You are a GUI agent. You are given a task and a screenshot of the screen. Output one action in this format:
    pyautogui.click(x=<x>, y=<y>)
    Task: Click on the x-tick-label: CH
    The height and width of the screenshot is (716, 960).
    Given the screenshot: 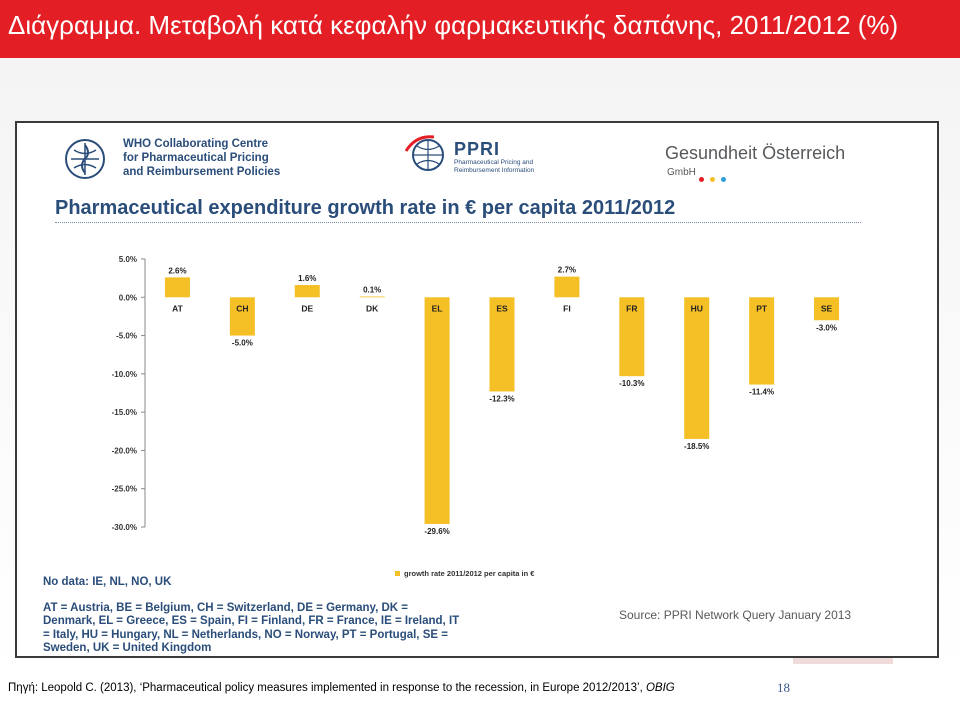 What is the action you would take?
    pyautogui.click(x=242, y=308)
    